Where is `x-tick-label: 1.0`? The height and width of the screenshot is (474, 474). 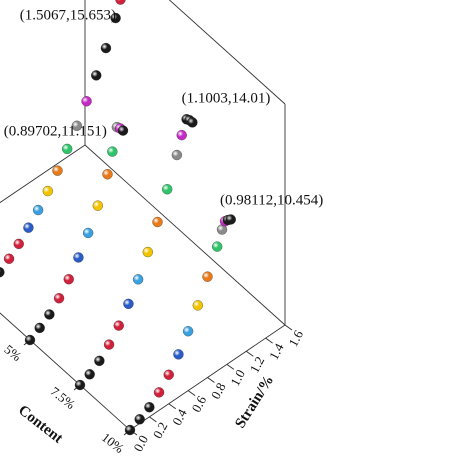
x-tick-label: 1.0 is located at coordinates (237, 377).